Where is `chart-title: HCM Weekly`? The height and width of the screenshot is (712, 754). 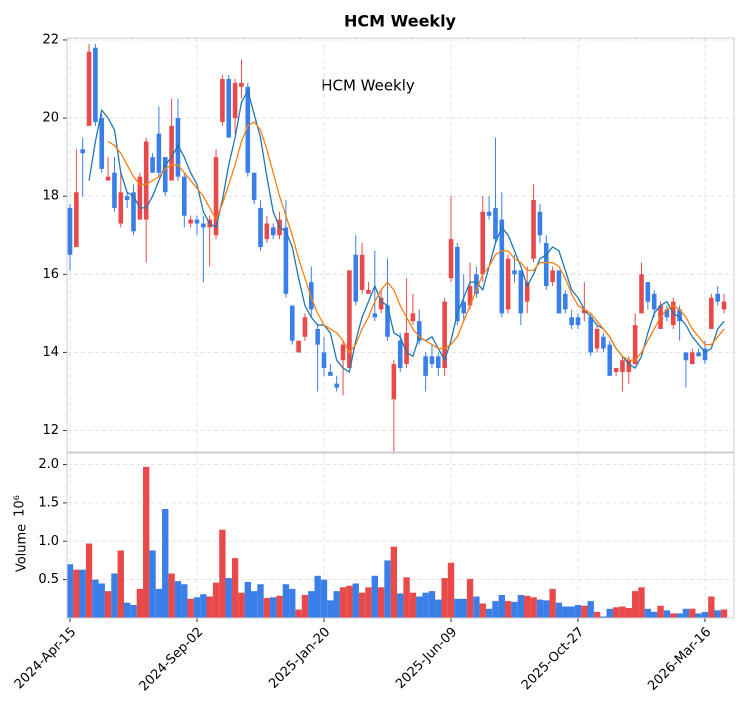
chart-title: HCM Weekly is located at coordinates (400, 21).